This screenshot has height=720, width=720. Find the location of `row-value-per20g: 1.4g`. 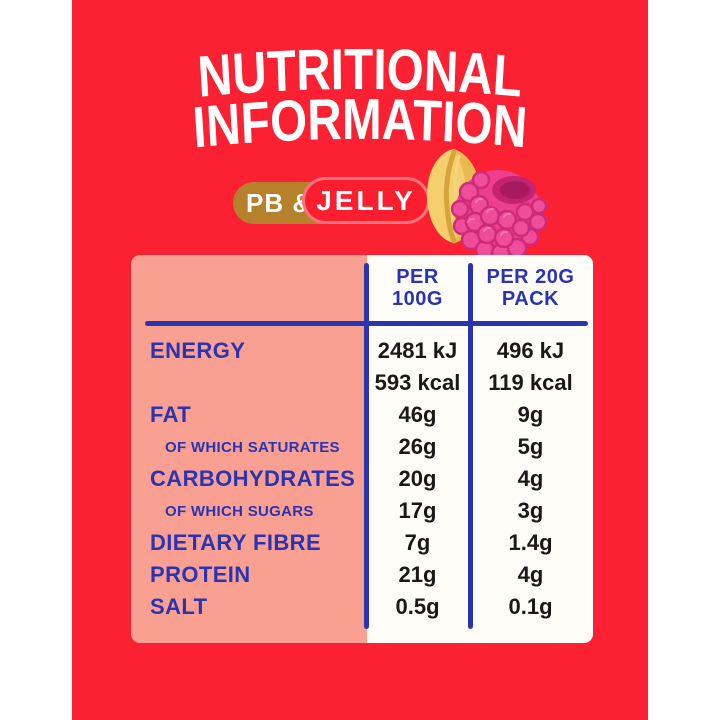

row-value-per20g: 1.4g is located at coordinates (530, 542).